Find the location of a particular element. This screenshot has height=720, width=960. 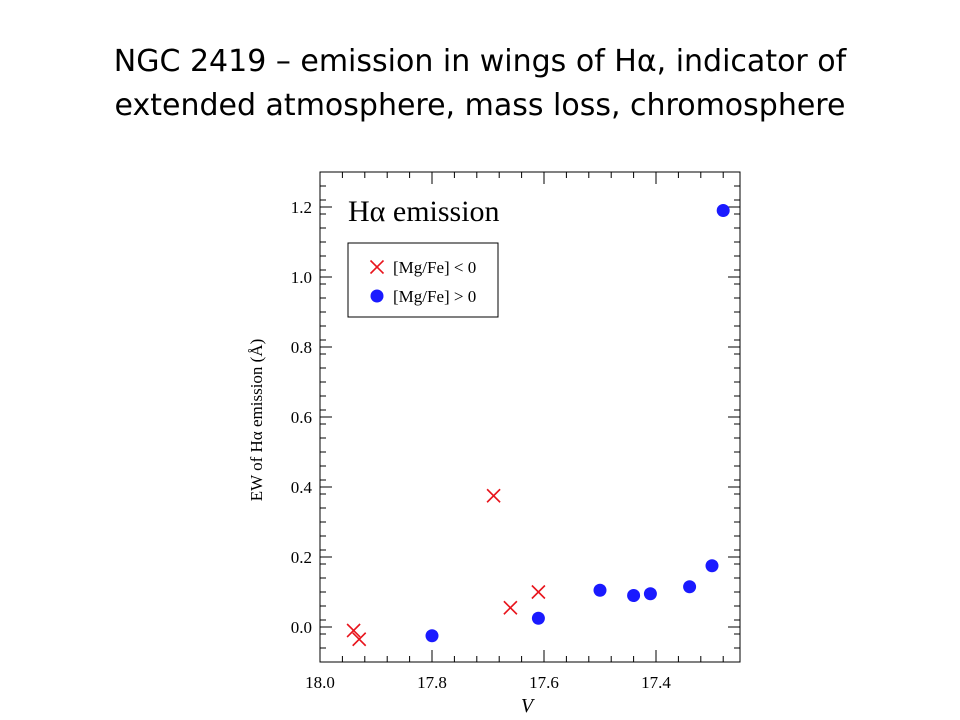

y-axis-label: EW of Hα emission (Å) is located at coordinates (256, 420).